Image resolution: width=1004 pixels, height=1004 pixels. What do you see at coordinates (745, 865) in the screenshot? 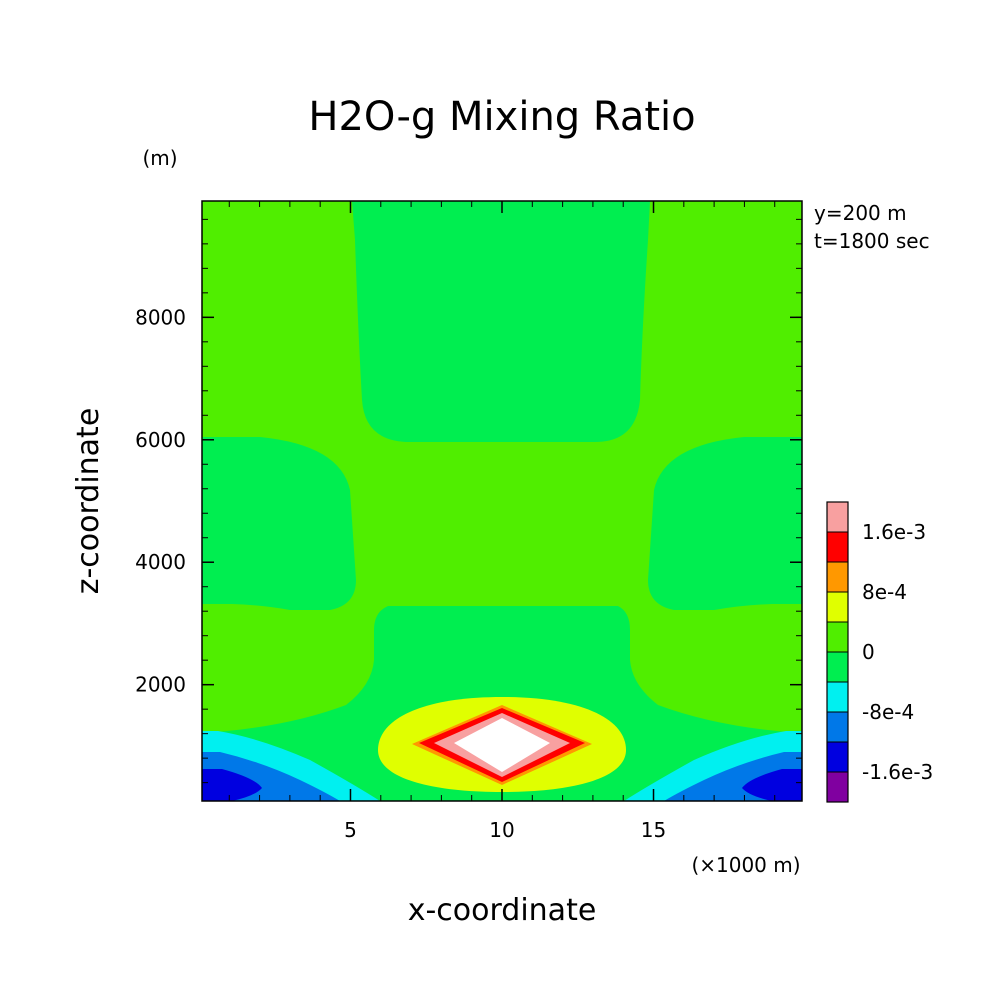
I see `x-unit-label: (×1000 m)` at bounding box center [745, 865].